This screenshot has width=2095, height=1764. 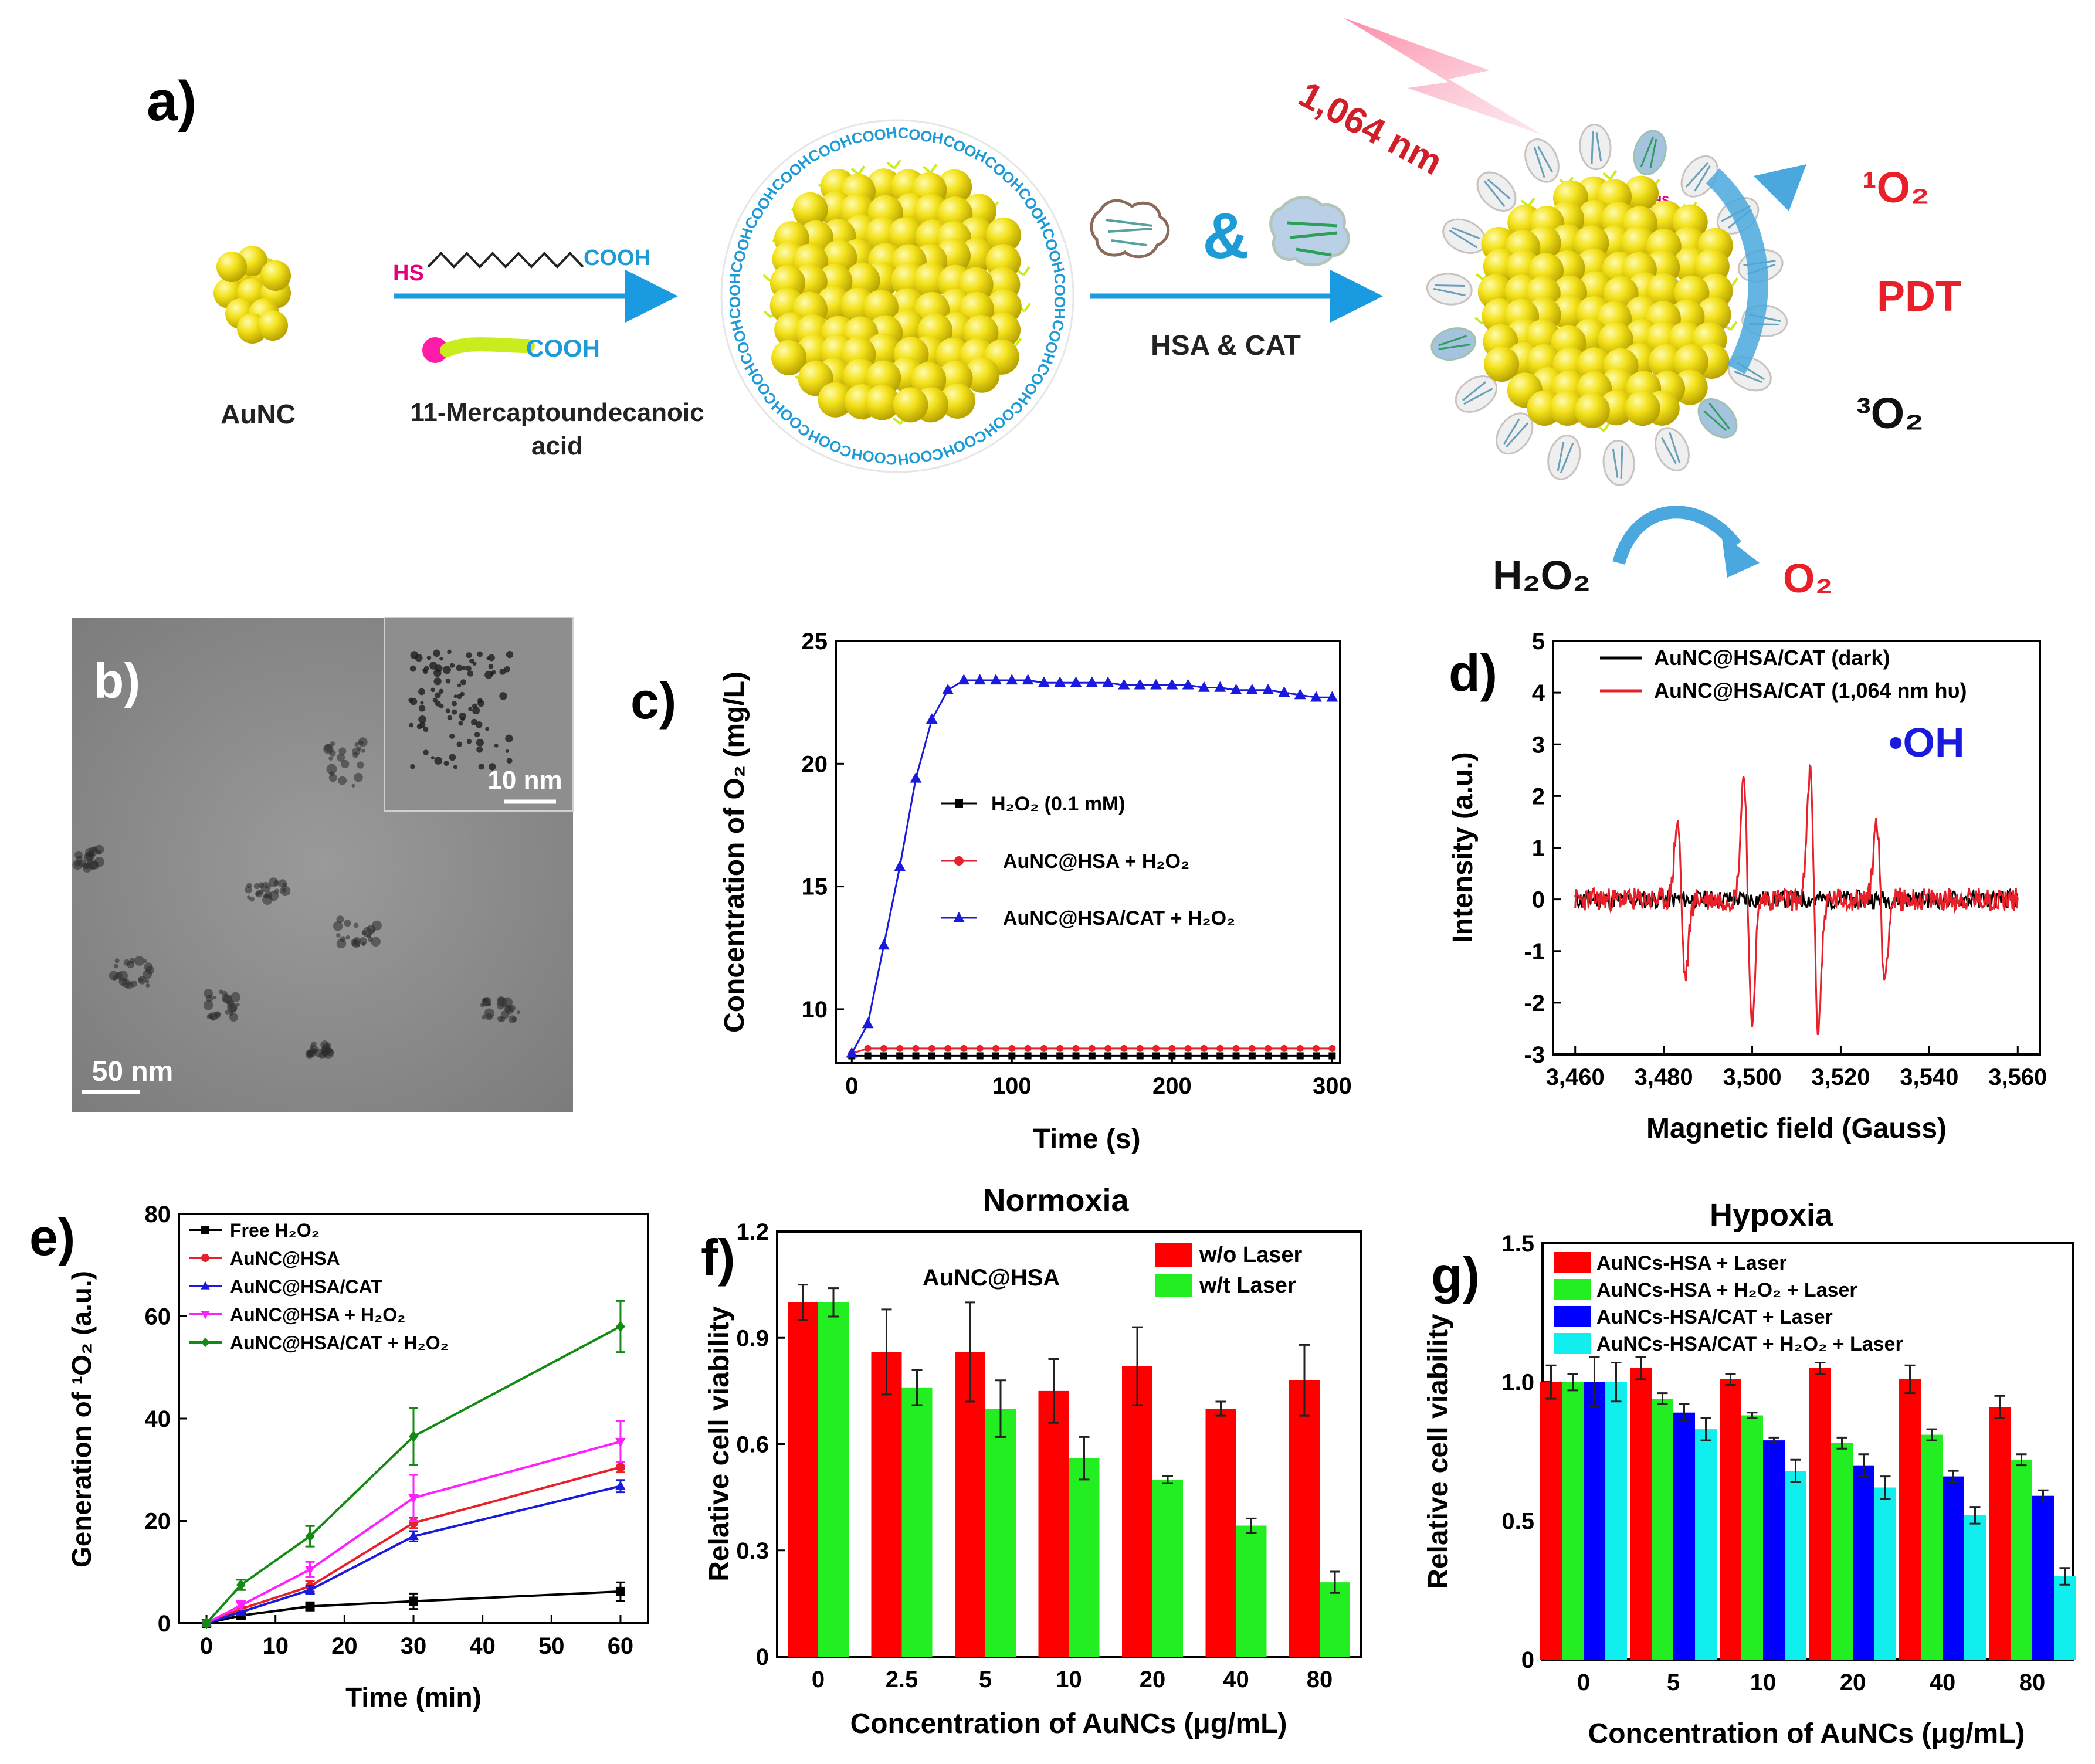 I want to click on plot-frame-d, so click(x=1796, y=848).